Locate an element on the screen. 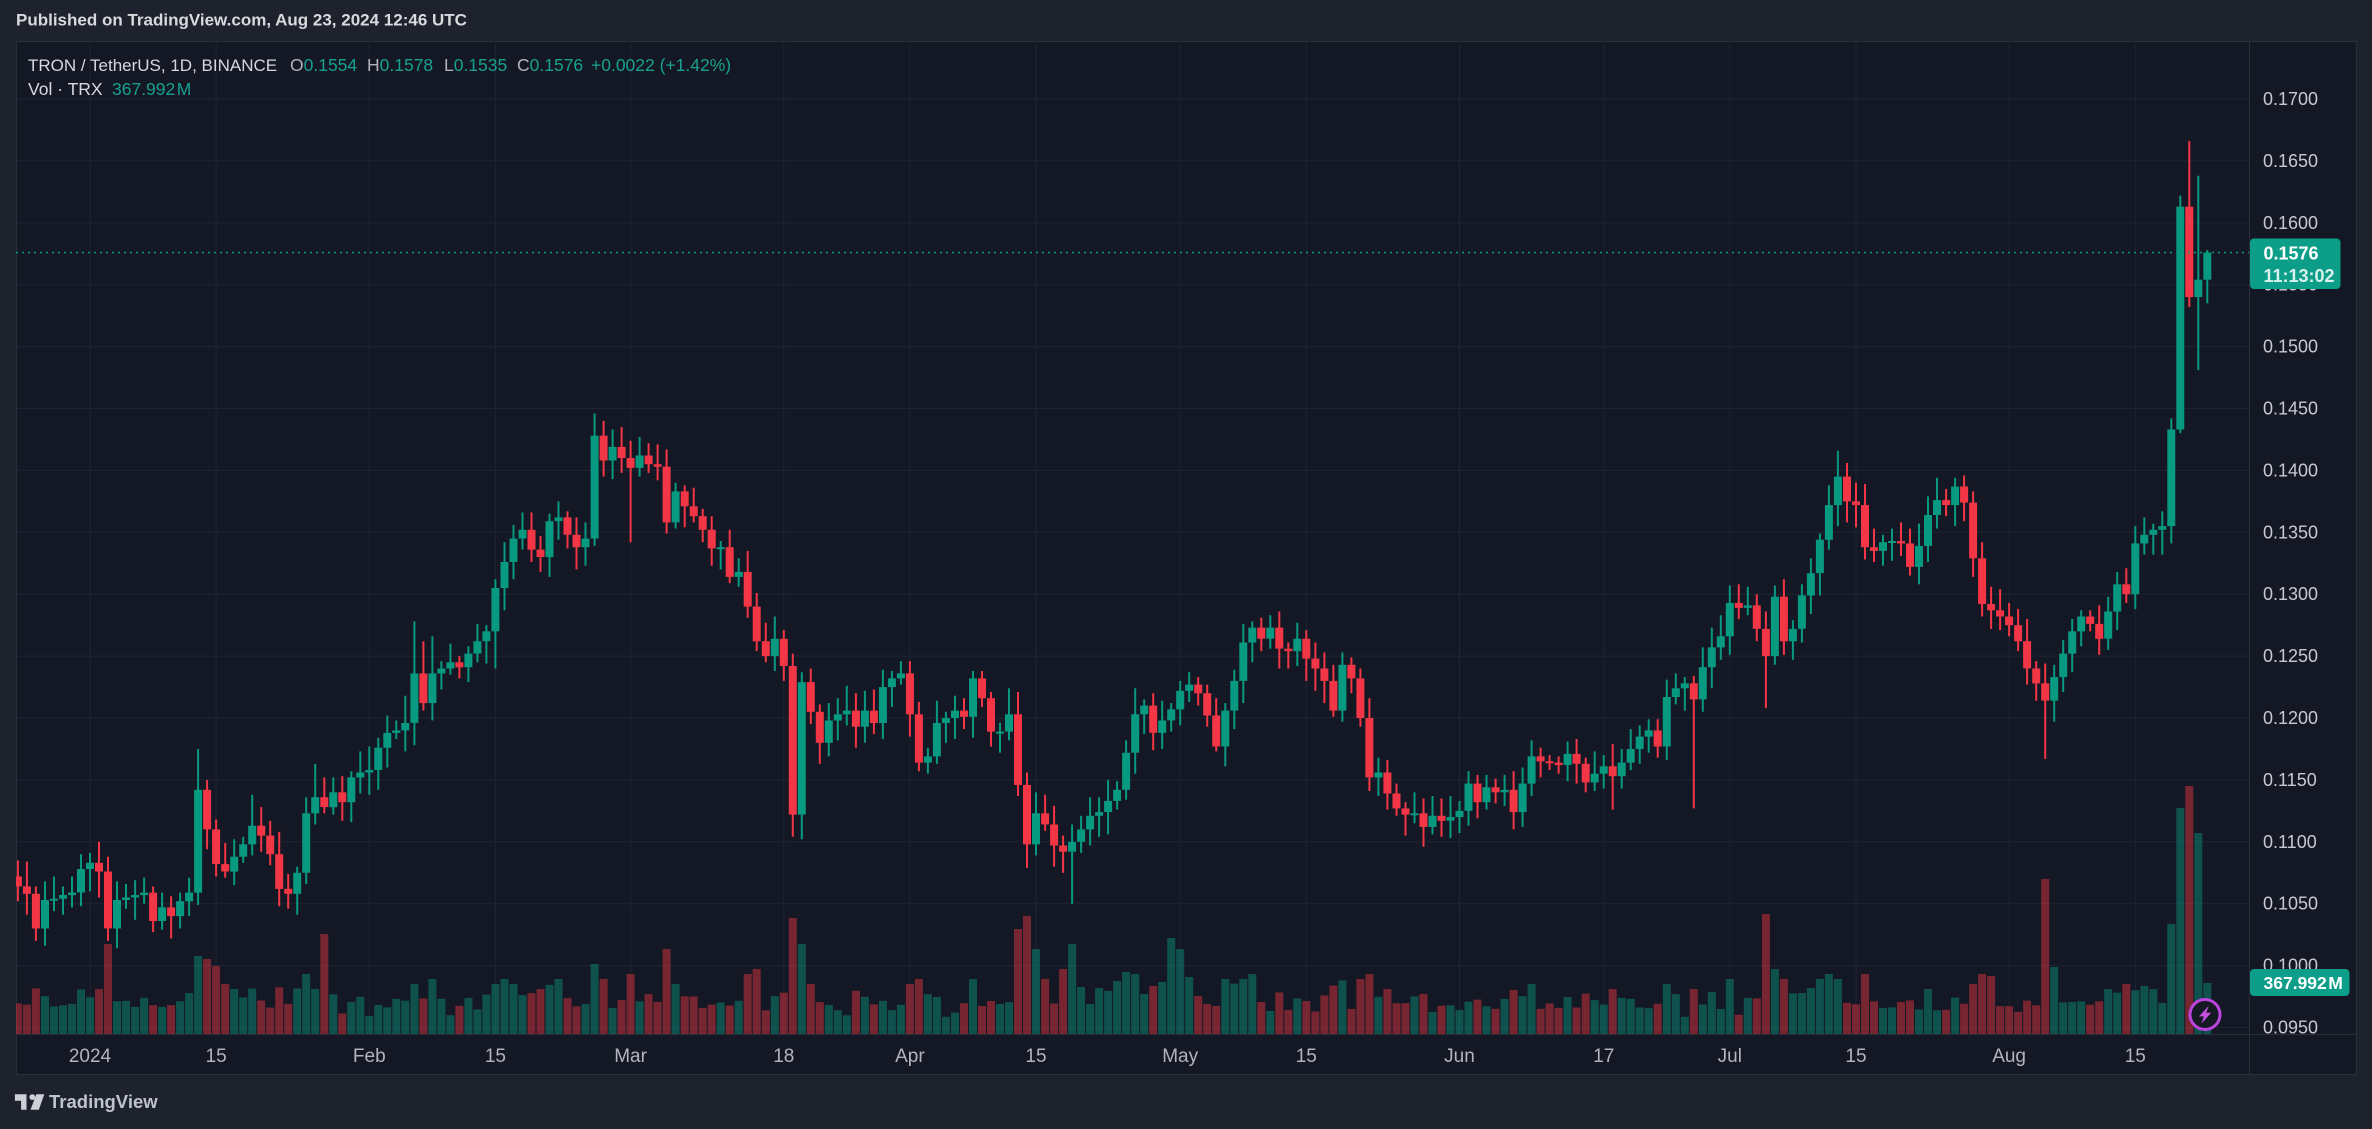  svg-text: 0.0950 is located at coordinates (2290, 1028).